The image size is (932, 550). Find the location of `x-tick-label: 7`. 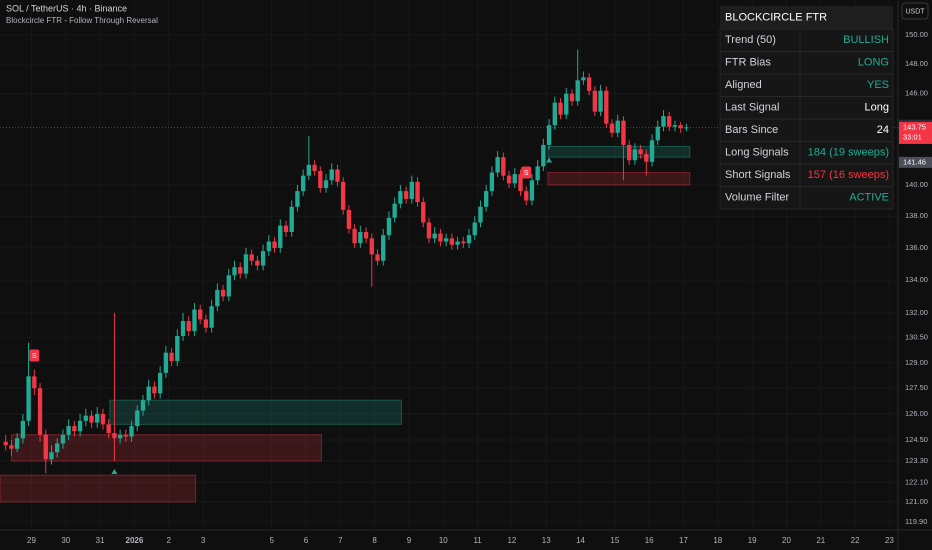

x-tick-label: 7 is located at coordinates (340, 540).